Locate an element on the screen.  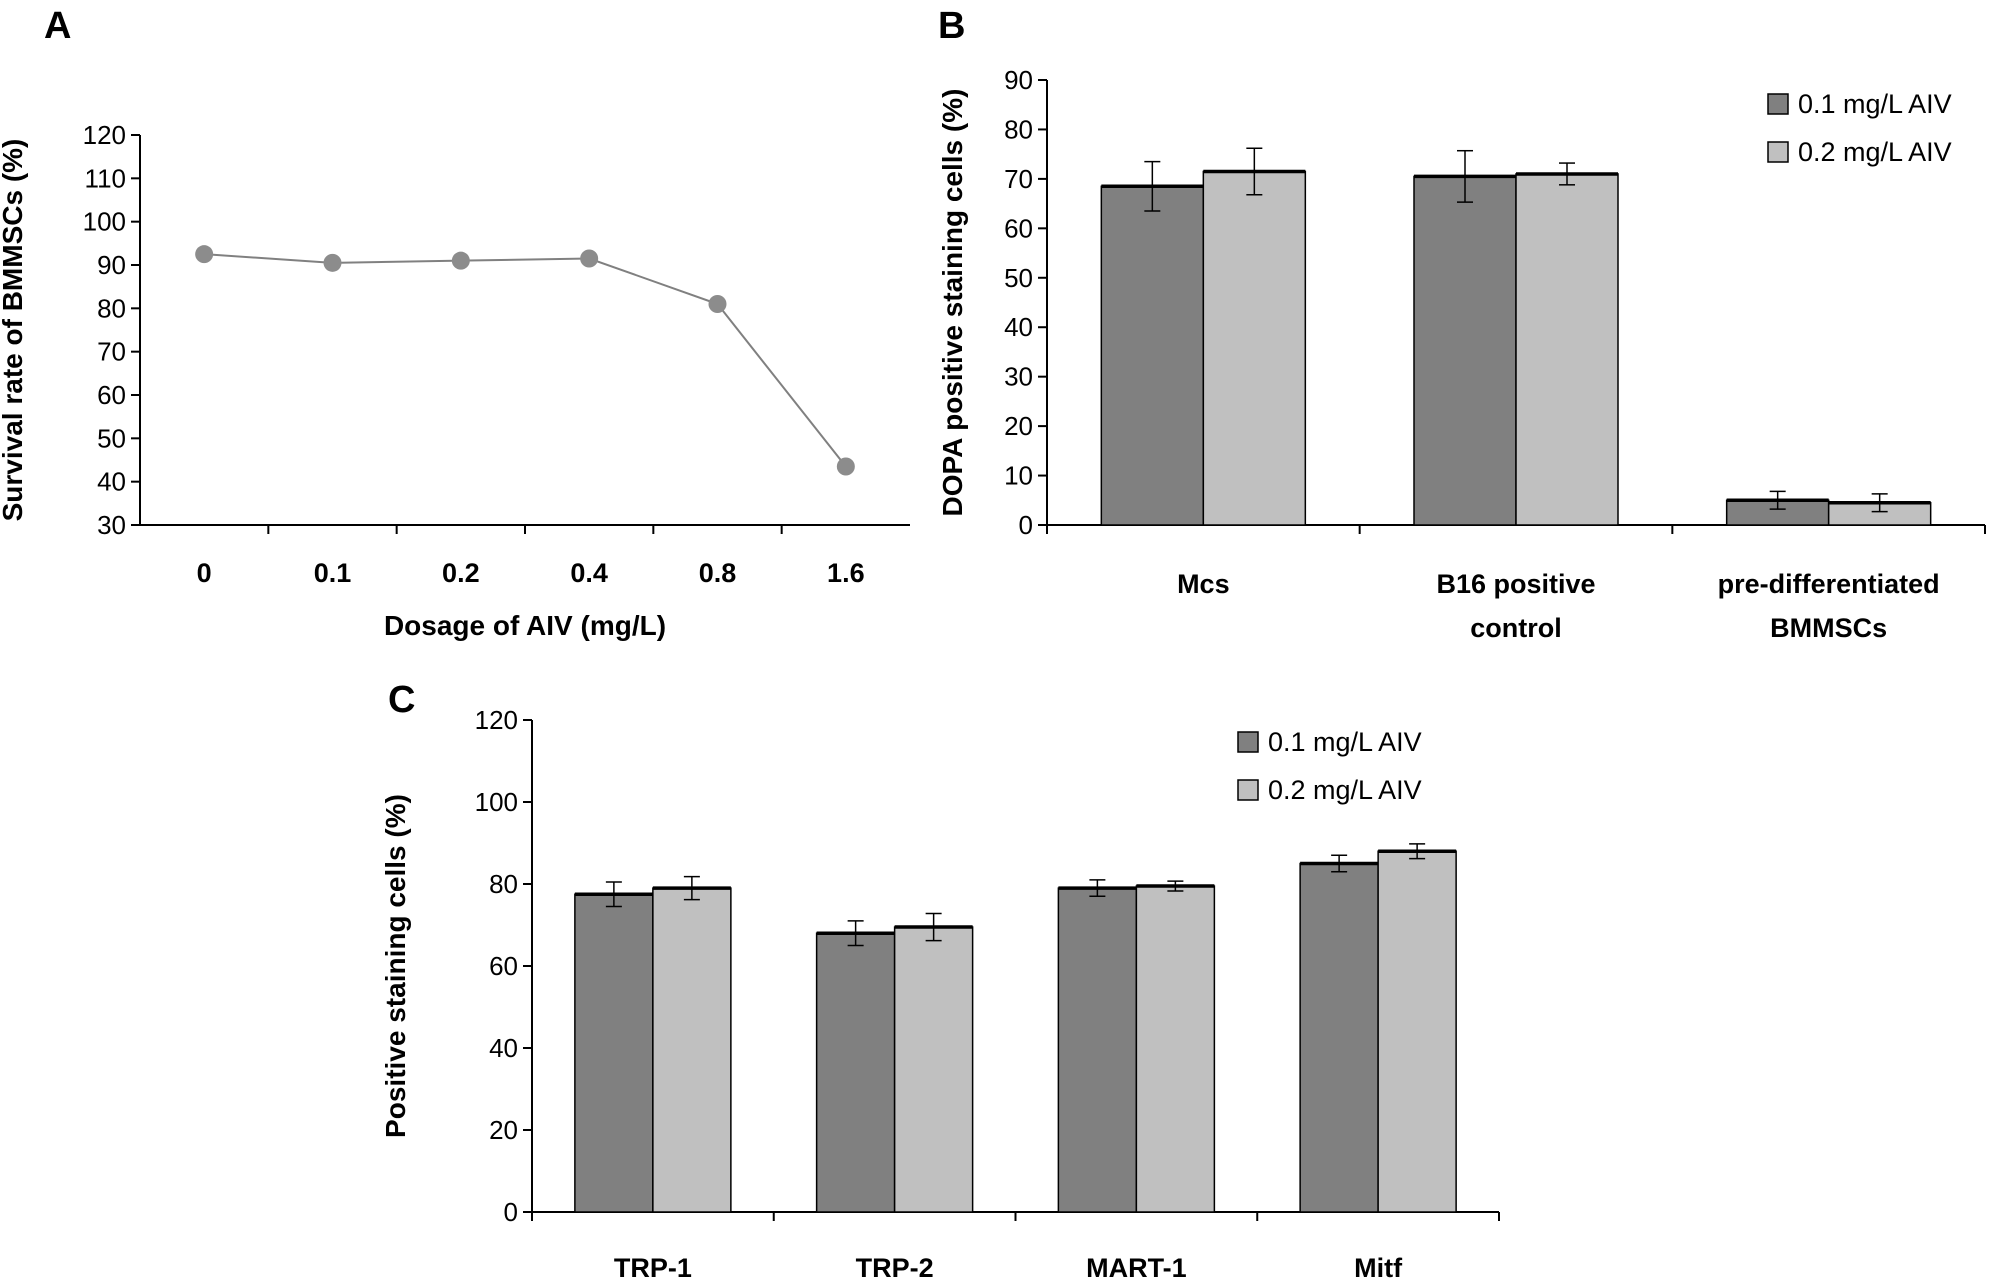
y-axis-title: Positive staining cells (%) is located at coordinates (395, 966).